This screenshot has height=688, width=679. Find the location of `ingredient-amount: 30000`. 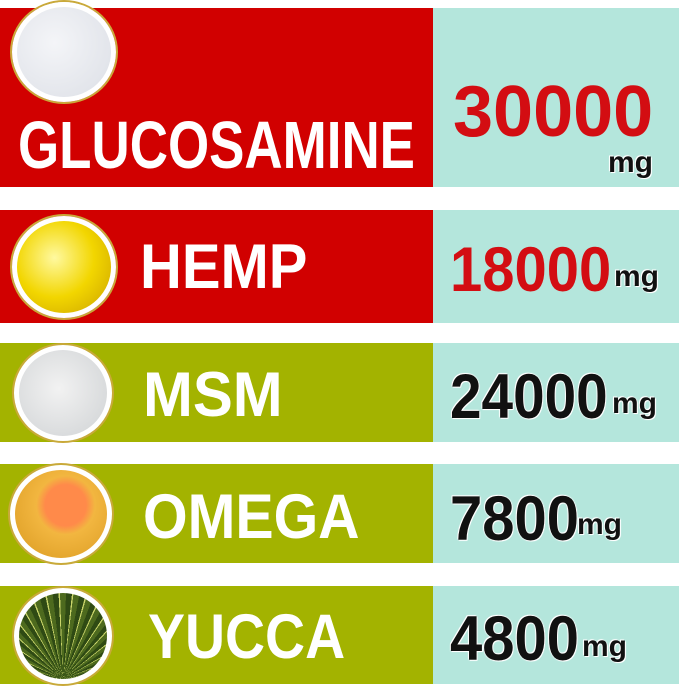

ingredient-amount: 30000 is located at coordinates (553, 112).